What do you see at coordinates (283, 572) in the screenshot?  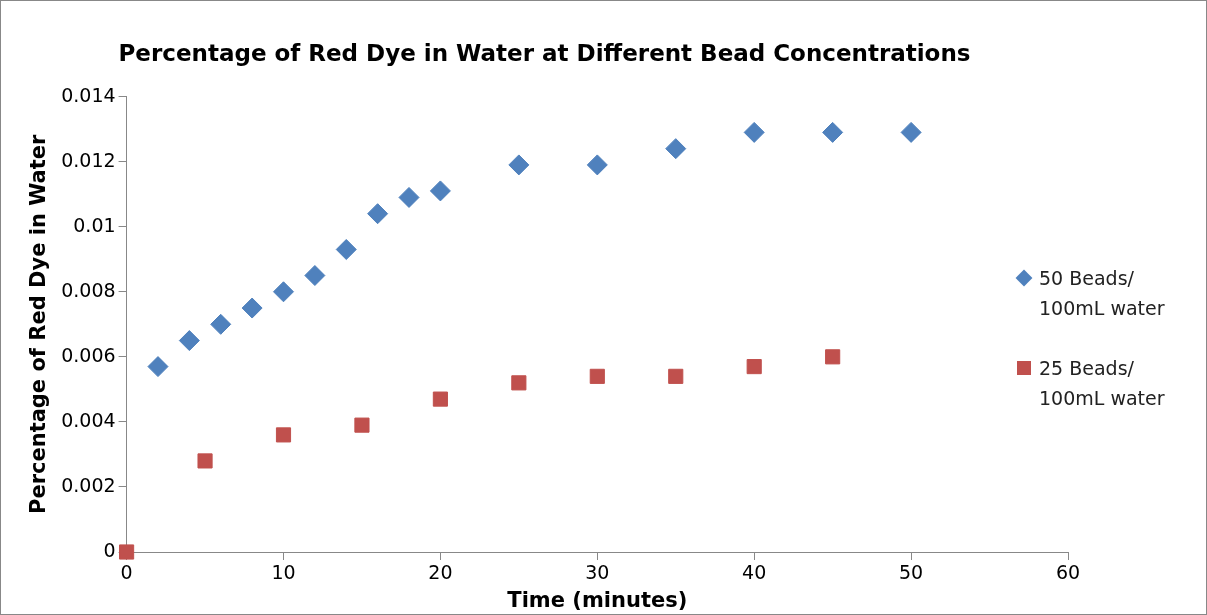 I see `x-tick-label: 10` at bounding box center [283, 572].